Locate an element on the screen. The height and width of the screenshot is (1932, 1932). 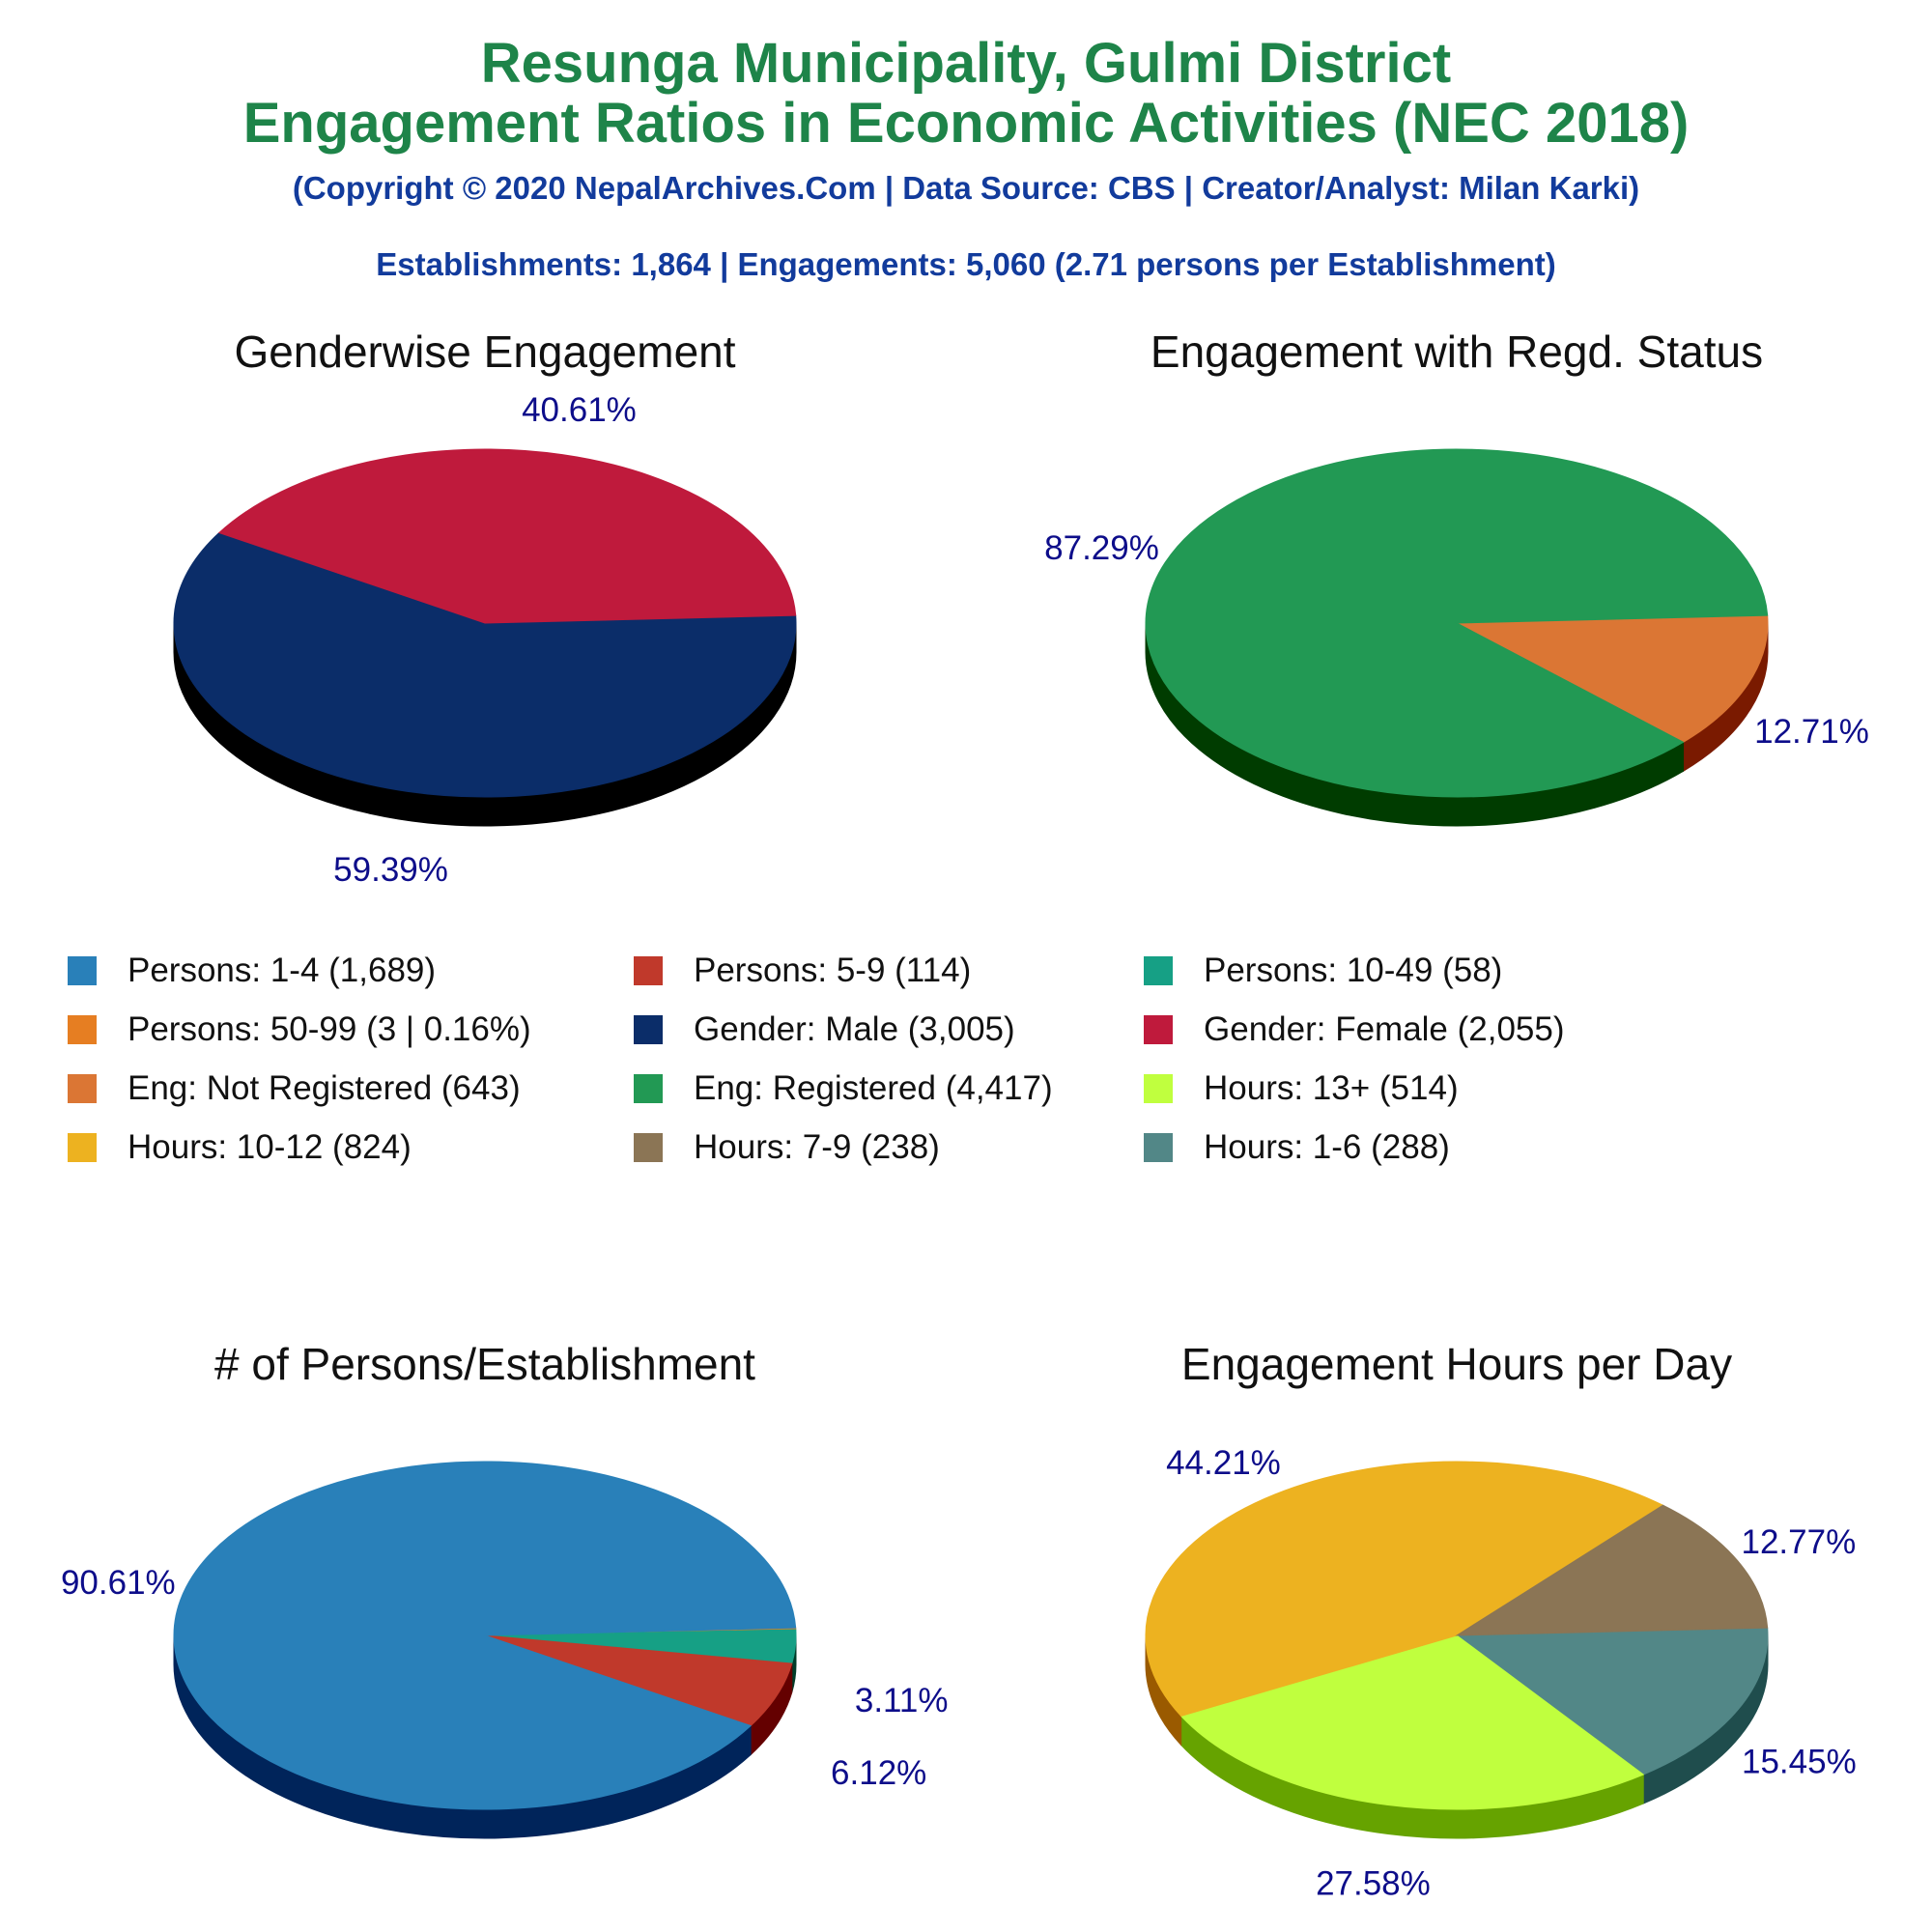
legend-item: Persons: 50-99 (3 | 0.16%) is located at coordinates (299, 1029).